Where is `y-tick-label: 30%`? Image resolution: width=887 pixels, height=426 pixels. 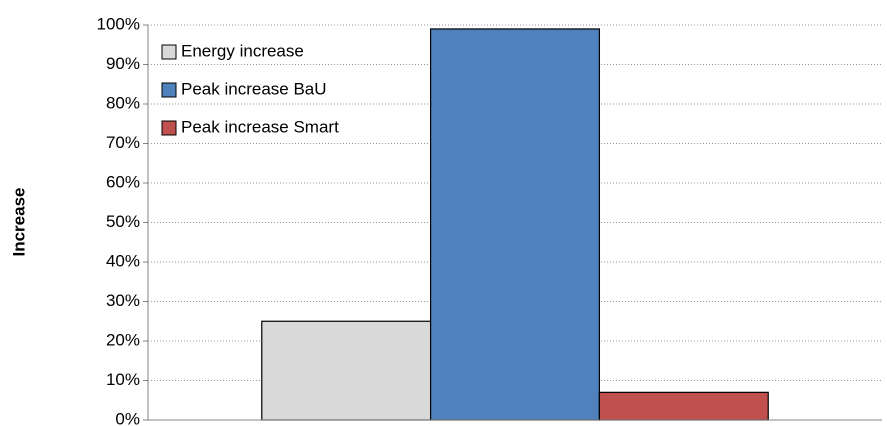 y-tick-label: 30% is located at coordinates (123, 300).